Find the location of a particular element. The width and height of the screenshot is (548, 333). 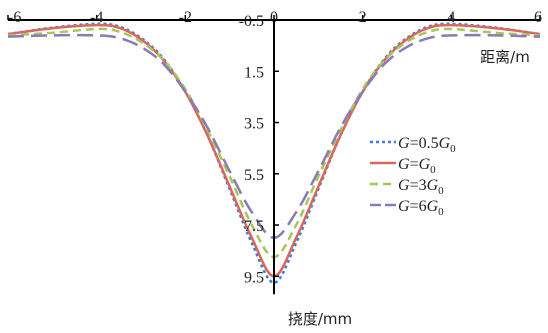

x-ticks: -6 -4 -2 0 2 4 6 is located at coordinates (274, 17).